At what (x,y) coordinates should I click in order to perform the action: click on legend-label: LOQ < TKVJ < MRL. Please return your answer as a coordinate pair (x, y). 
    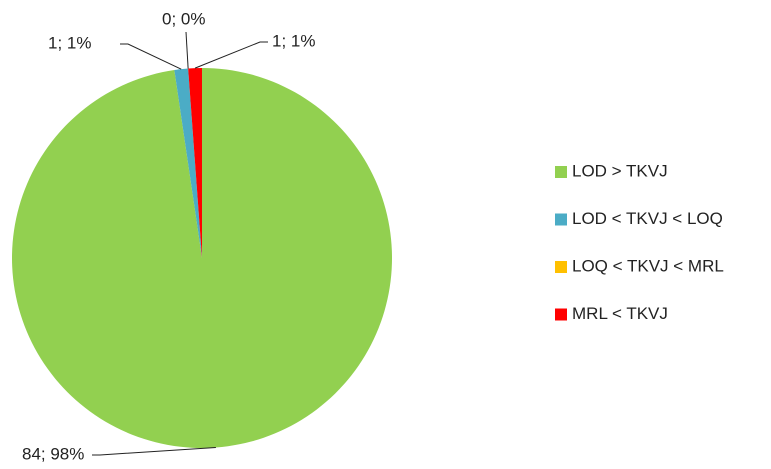
    Looking at the image, I should click on (648, 265).